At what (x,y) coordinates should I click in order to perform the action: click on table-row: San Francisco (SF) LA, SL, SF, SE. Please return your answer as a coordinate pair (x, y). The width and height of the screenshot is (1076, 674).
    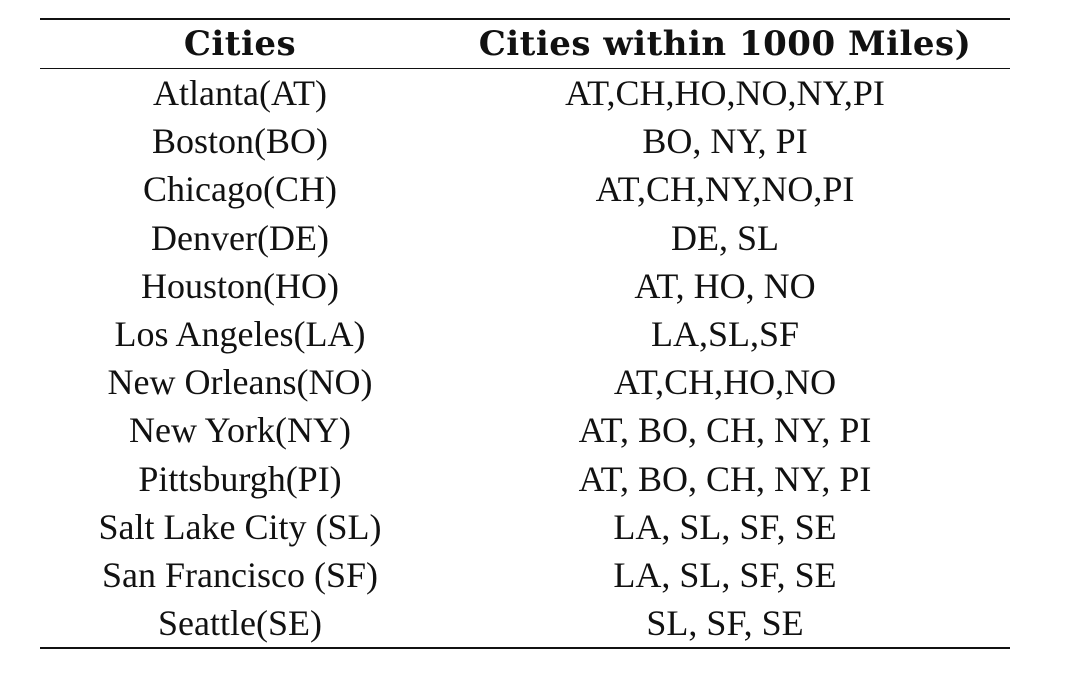
    Looking at the image, I should click on (525, 575).